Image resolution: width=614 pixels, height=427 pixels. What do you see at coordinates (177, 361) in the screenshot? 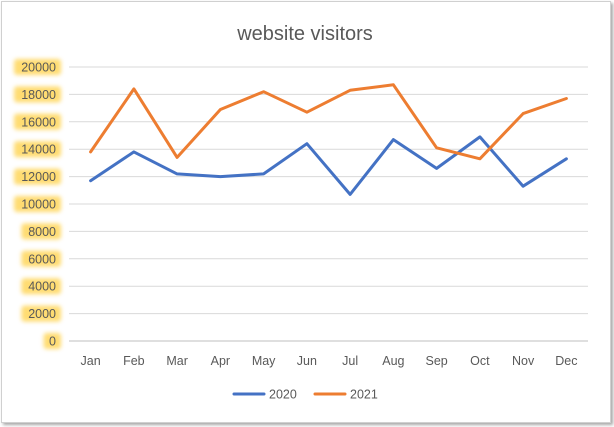
I see `x-tick-label: Mar` at bounding box center [177, 361].